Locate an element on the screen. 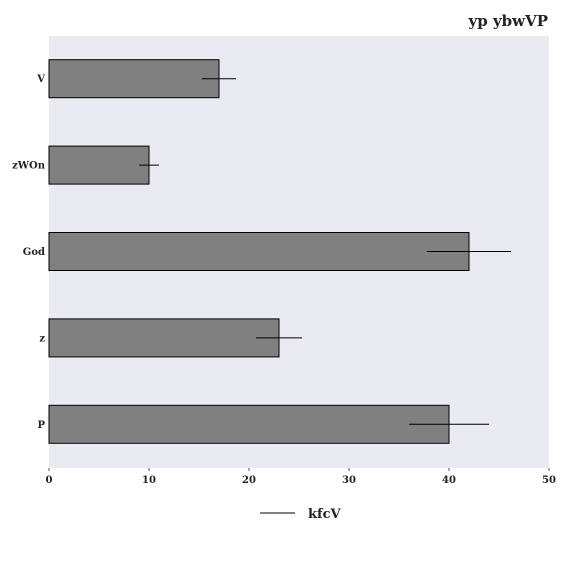 The height and width of the screenshot is (568, 568). y-tick-label-zWOn: zWOn is located at coordinates (29, 166).